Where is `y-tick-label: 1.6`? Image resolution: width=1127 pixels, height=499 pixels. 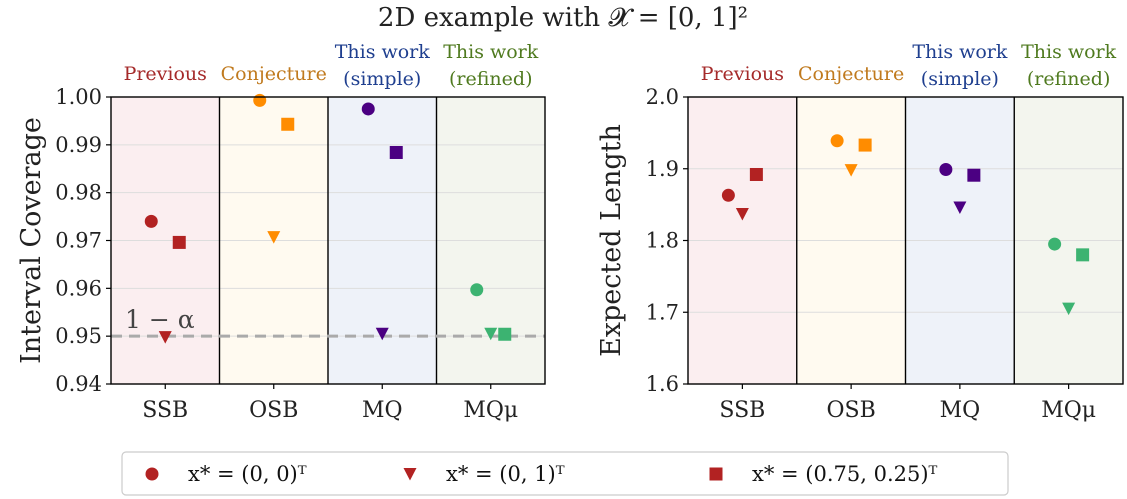
y-tick-label: 1.6 is located at coordinates (662, 384).